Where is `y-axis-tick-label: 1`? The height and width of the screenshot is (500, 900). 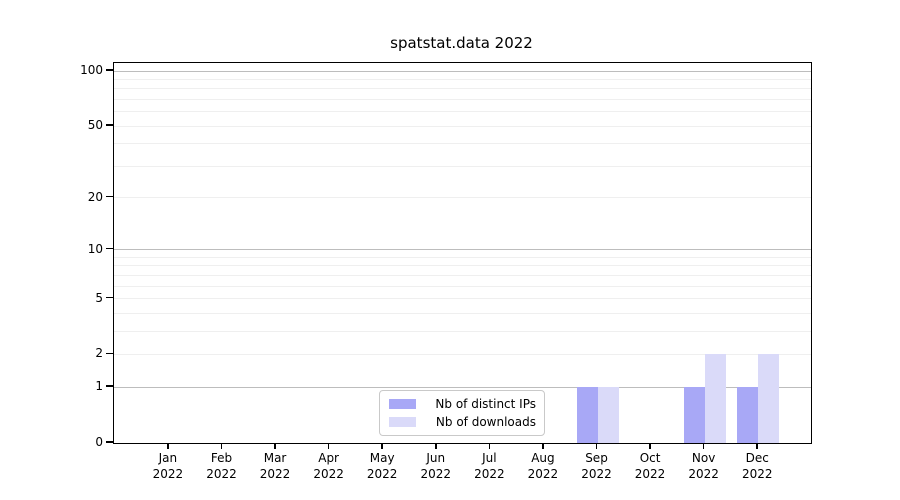
y-axis-tick-label: 1 is located at coordinates (99, 386).